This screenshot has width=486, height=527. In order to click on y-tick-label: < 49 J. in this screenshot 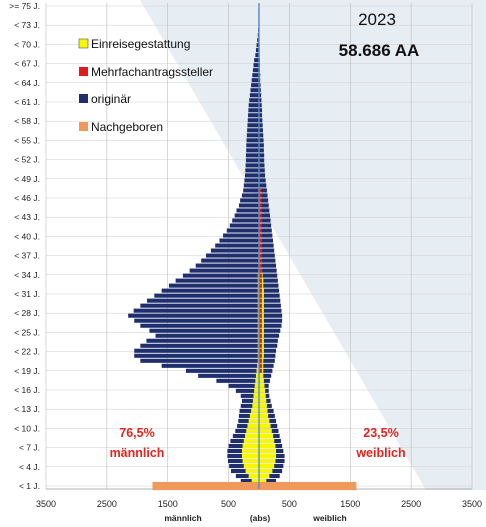, I will do `click(27, 179)`.